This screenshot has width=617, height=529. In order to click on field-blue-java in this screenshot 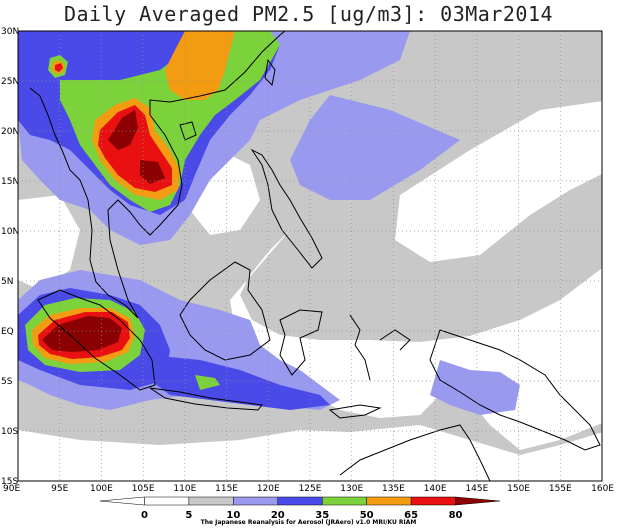, I will do `click(240, 382)`.